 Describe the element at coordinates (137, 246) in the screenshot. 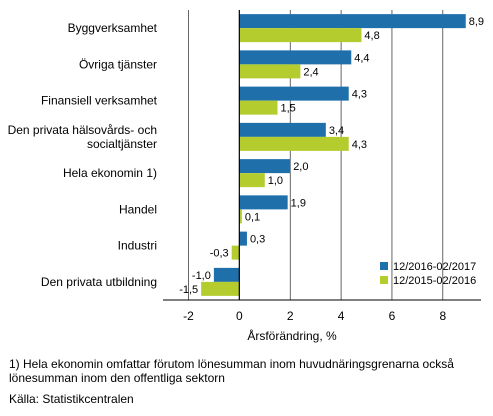

I see `category-label: Industri` at that location.